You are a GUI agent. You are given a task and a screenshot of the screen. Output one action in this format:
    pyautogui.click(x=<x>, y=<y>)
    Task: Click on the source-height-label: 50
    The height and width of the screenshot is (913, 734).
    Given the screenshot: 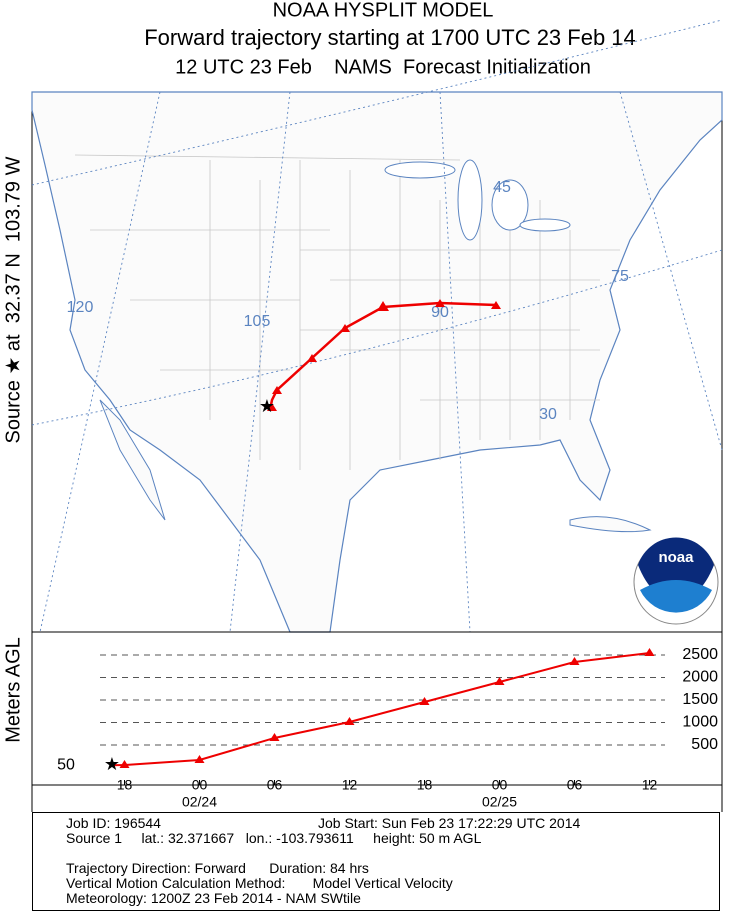 What is the action you would take?
    pyautogui.click(x=66, y=764)
    